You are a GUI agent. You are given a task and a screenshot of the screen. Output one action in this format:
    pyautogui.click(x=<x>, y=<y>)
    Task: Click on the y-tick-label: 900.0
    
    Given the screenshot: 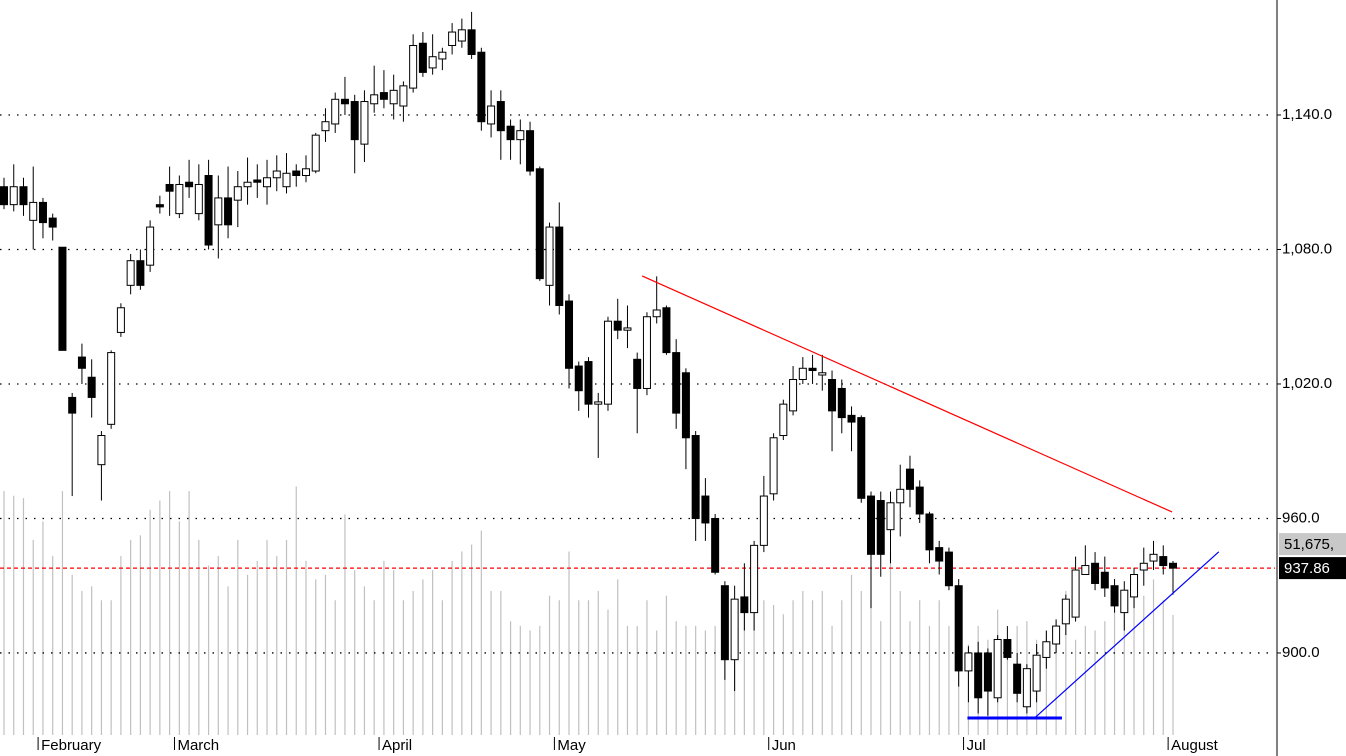 What is the action you would take?
    pyautogui.click(x=1301, y=652)
    